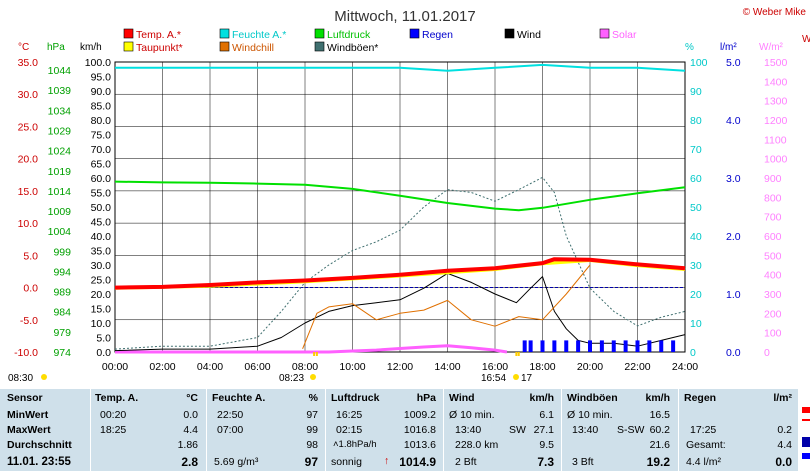 The width and height of the screenshot is (810, 476). What do you see at coordinates (101, 223) in the screenshot?
I see `kmh-tick-label: 45.0` at bounding box center [101, 223].